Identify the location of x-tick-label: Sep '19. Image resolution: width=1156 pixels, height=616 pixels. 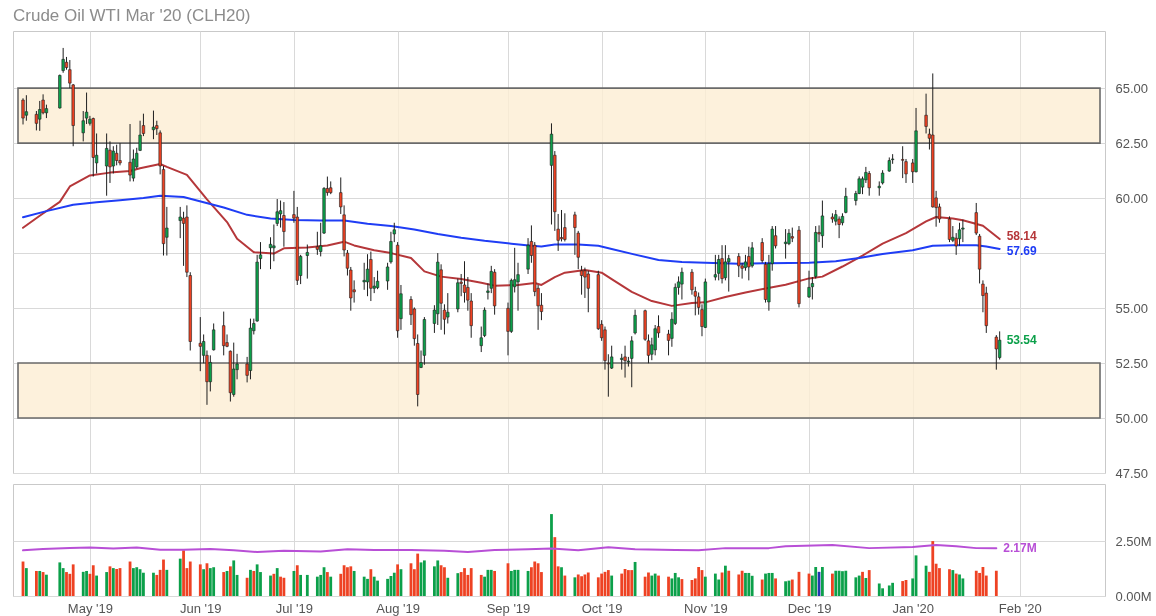
(508, 608).